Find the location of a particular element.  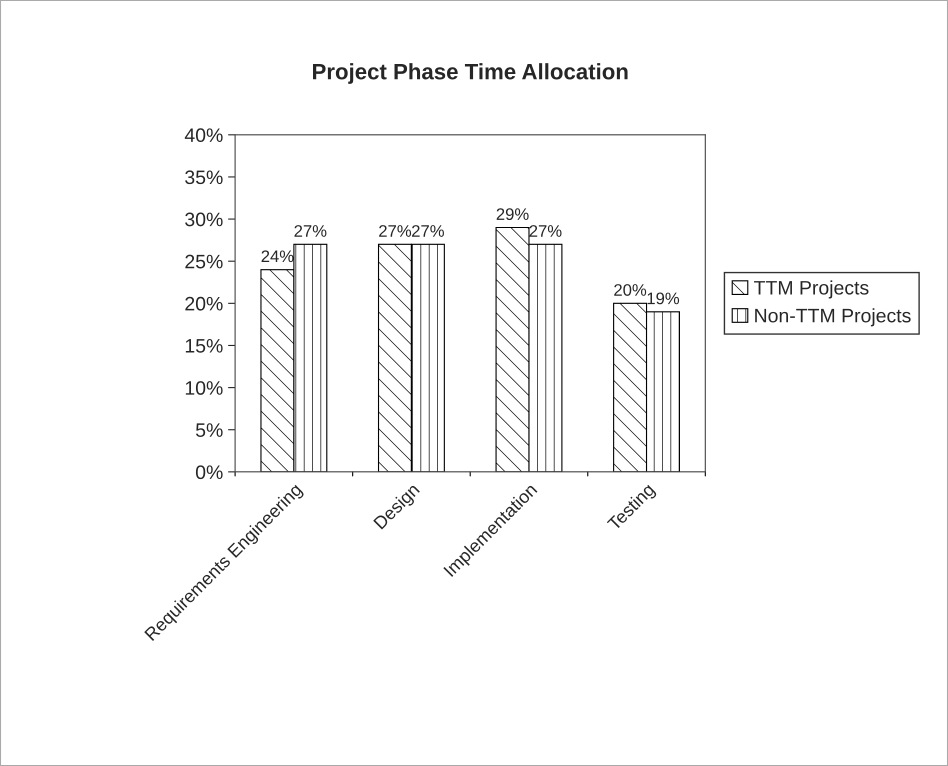

data-label: 24% is located at coordinates (278, 256).